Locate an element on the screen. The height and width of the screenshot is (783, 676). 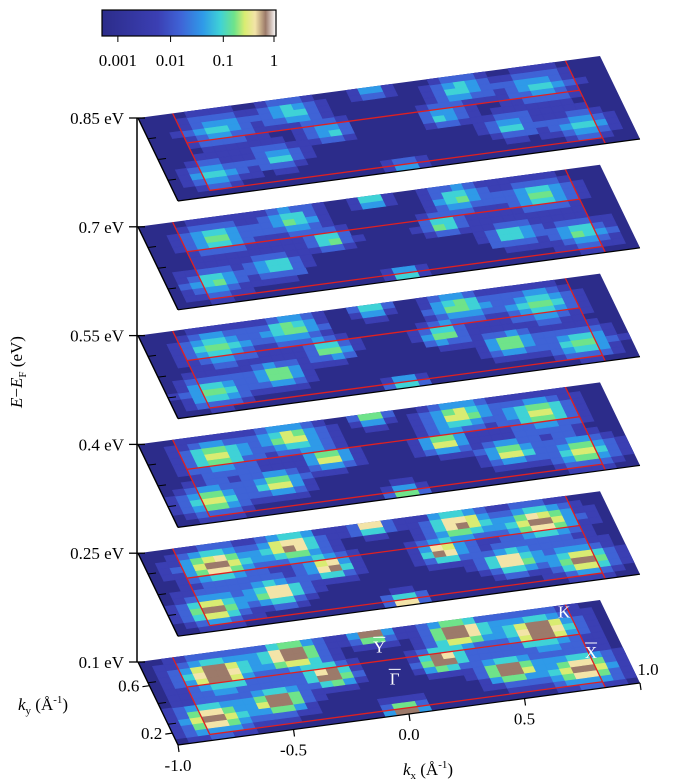
colorbar-tick-label: 0.001 is located at coordinates (118, 60).